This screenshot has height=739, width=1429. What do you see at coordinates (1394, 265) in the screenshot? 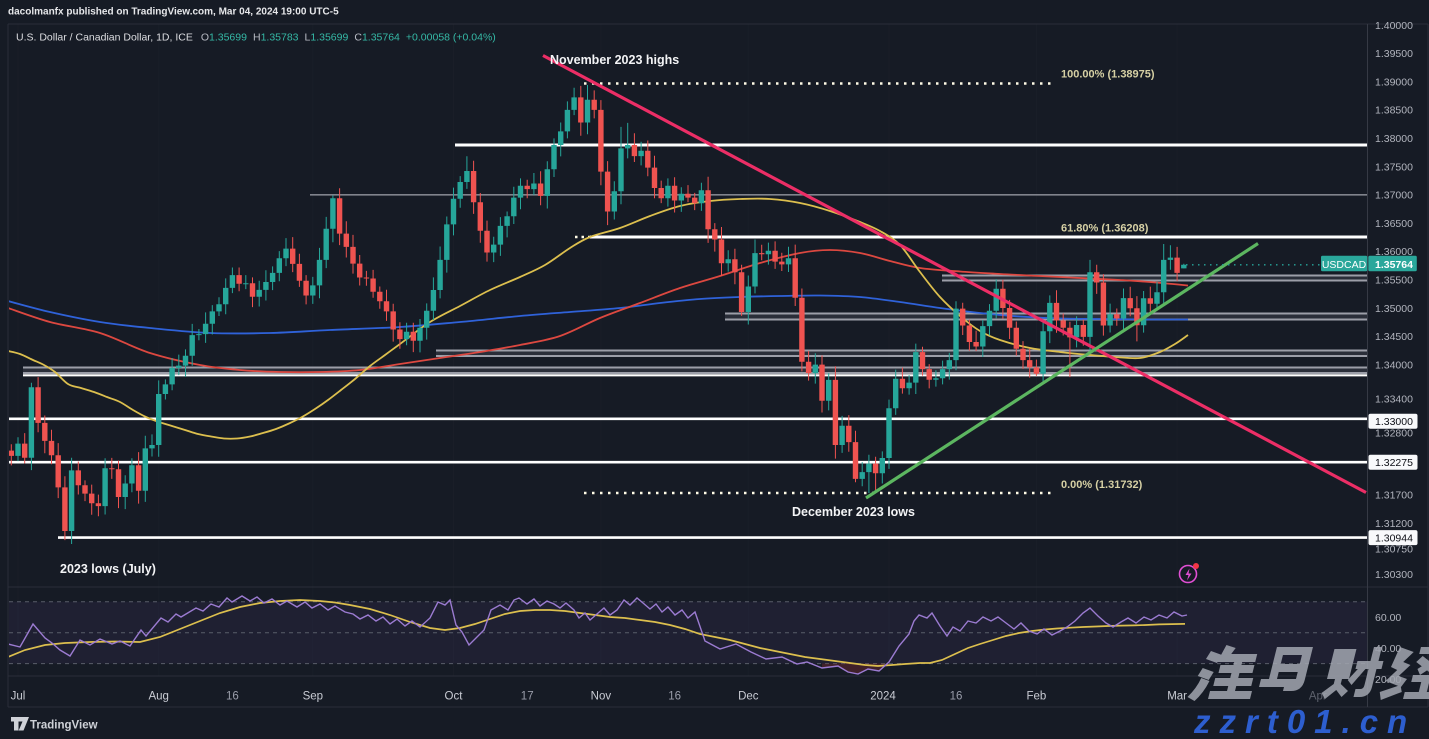
I see `svg-text: 1.35764` at bounding box center [1394, 265].